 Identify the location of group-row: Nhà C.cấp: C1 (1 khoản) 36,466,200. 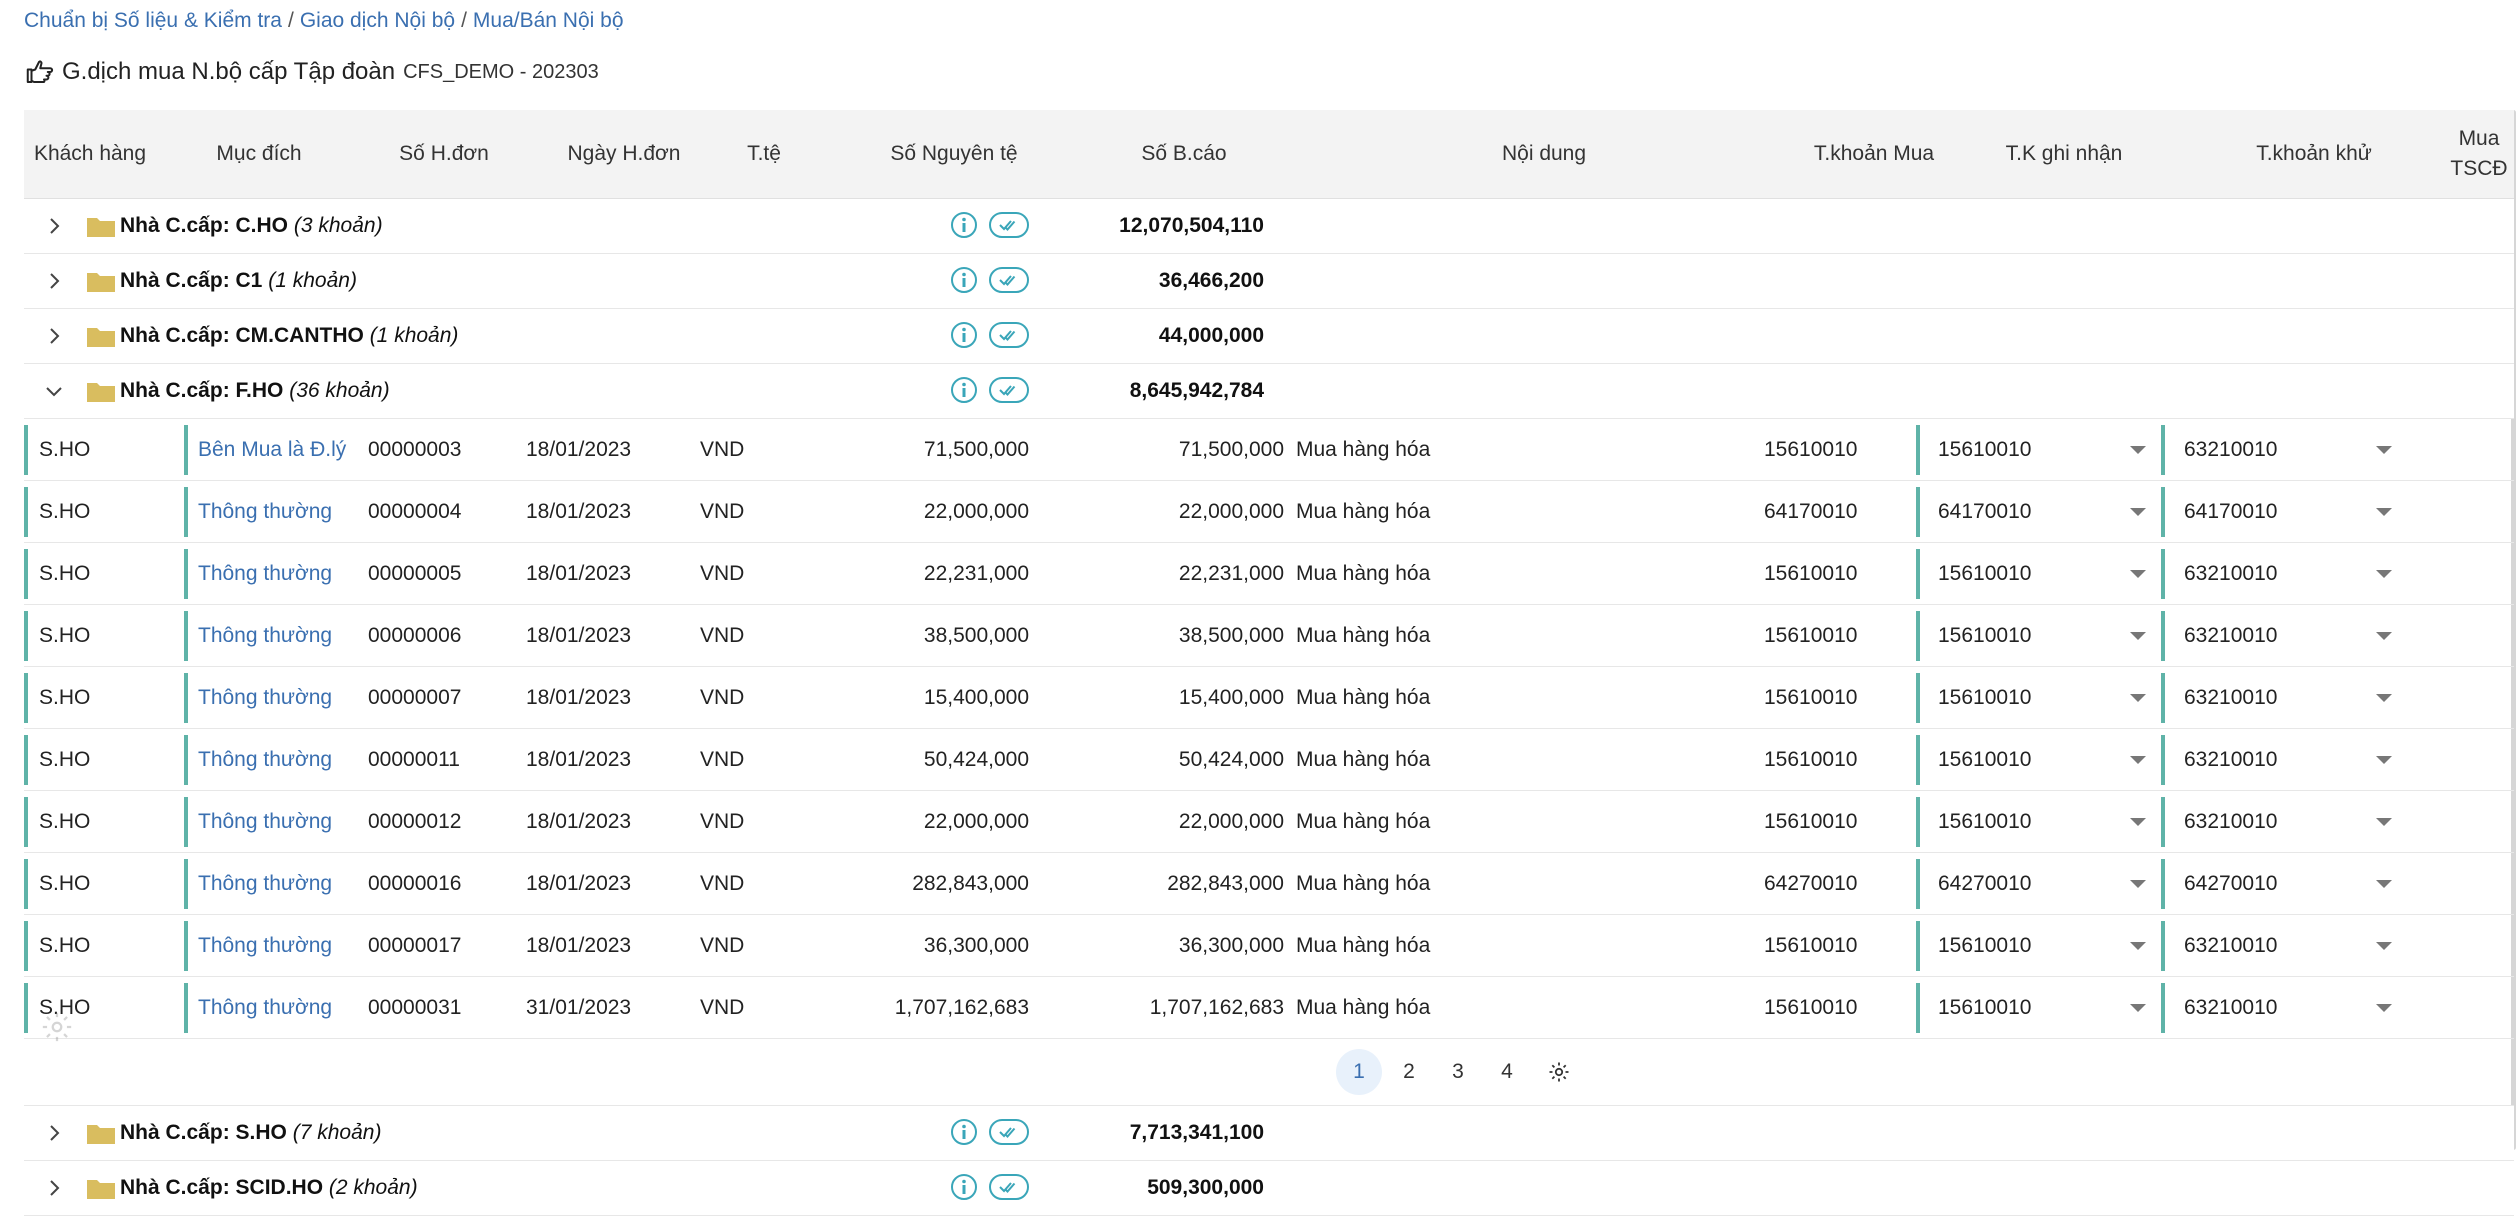
(1269, 281).